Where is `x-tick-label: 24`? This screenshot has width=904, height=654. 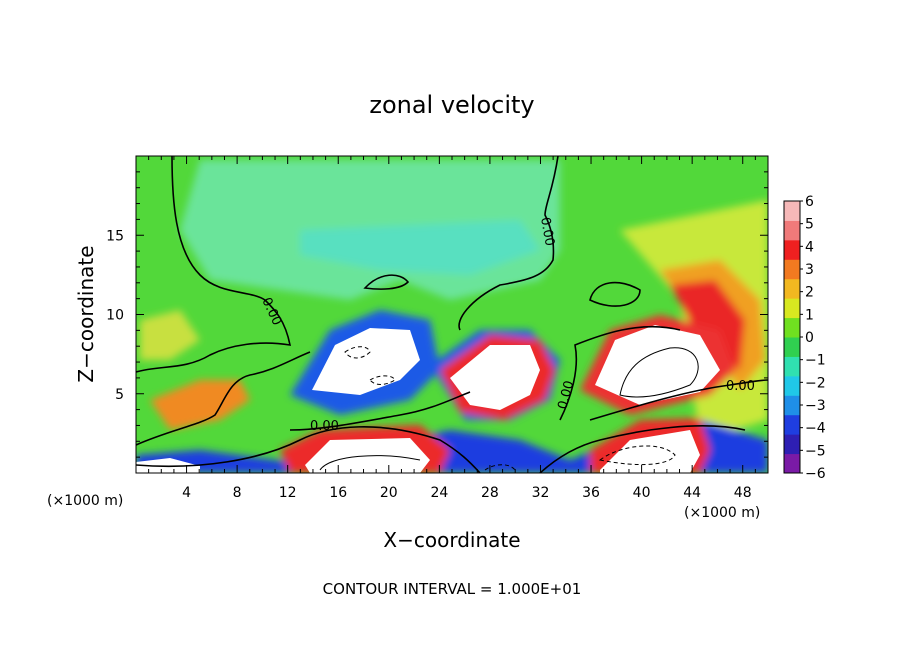
x-tick-label: 24 is located at coordinates (439, 493).